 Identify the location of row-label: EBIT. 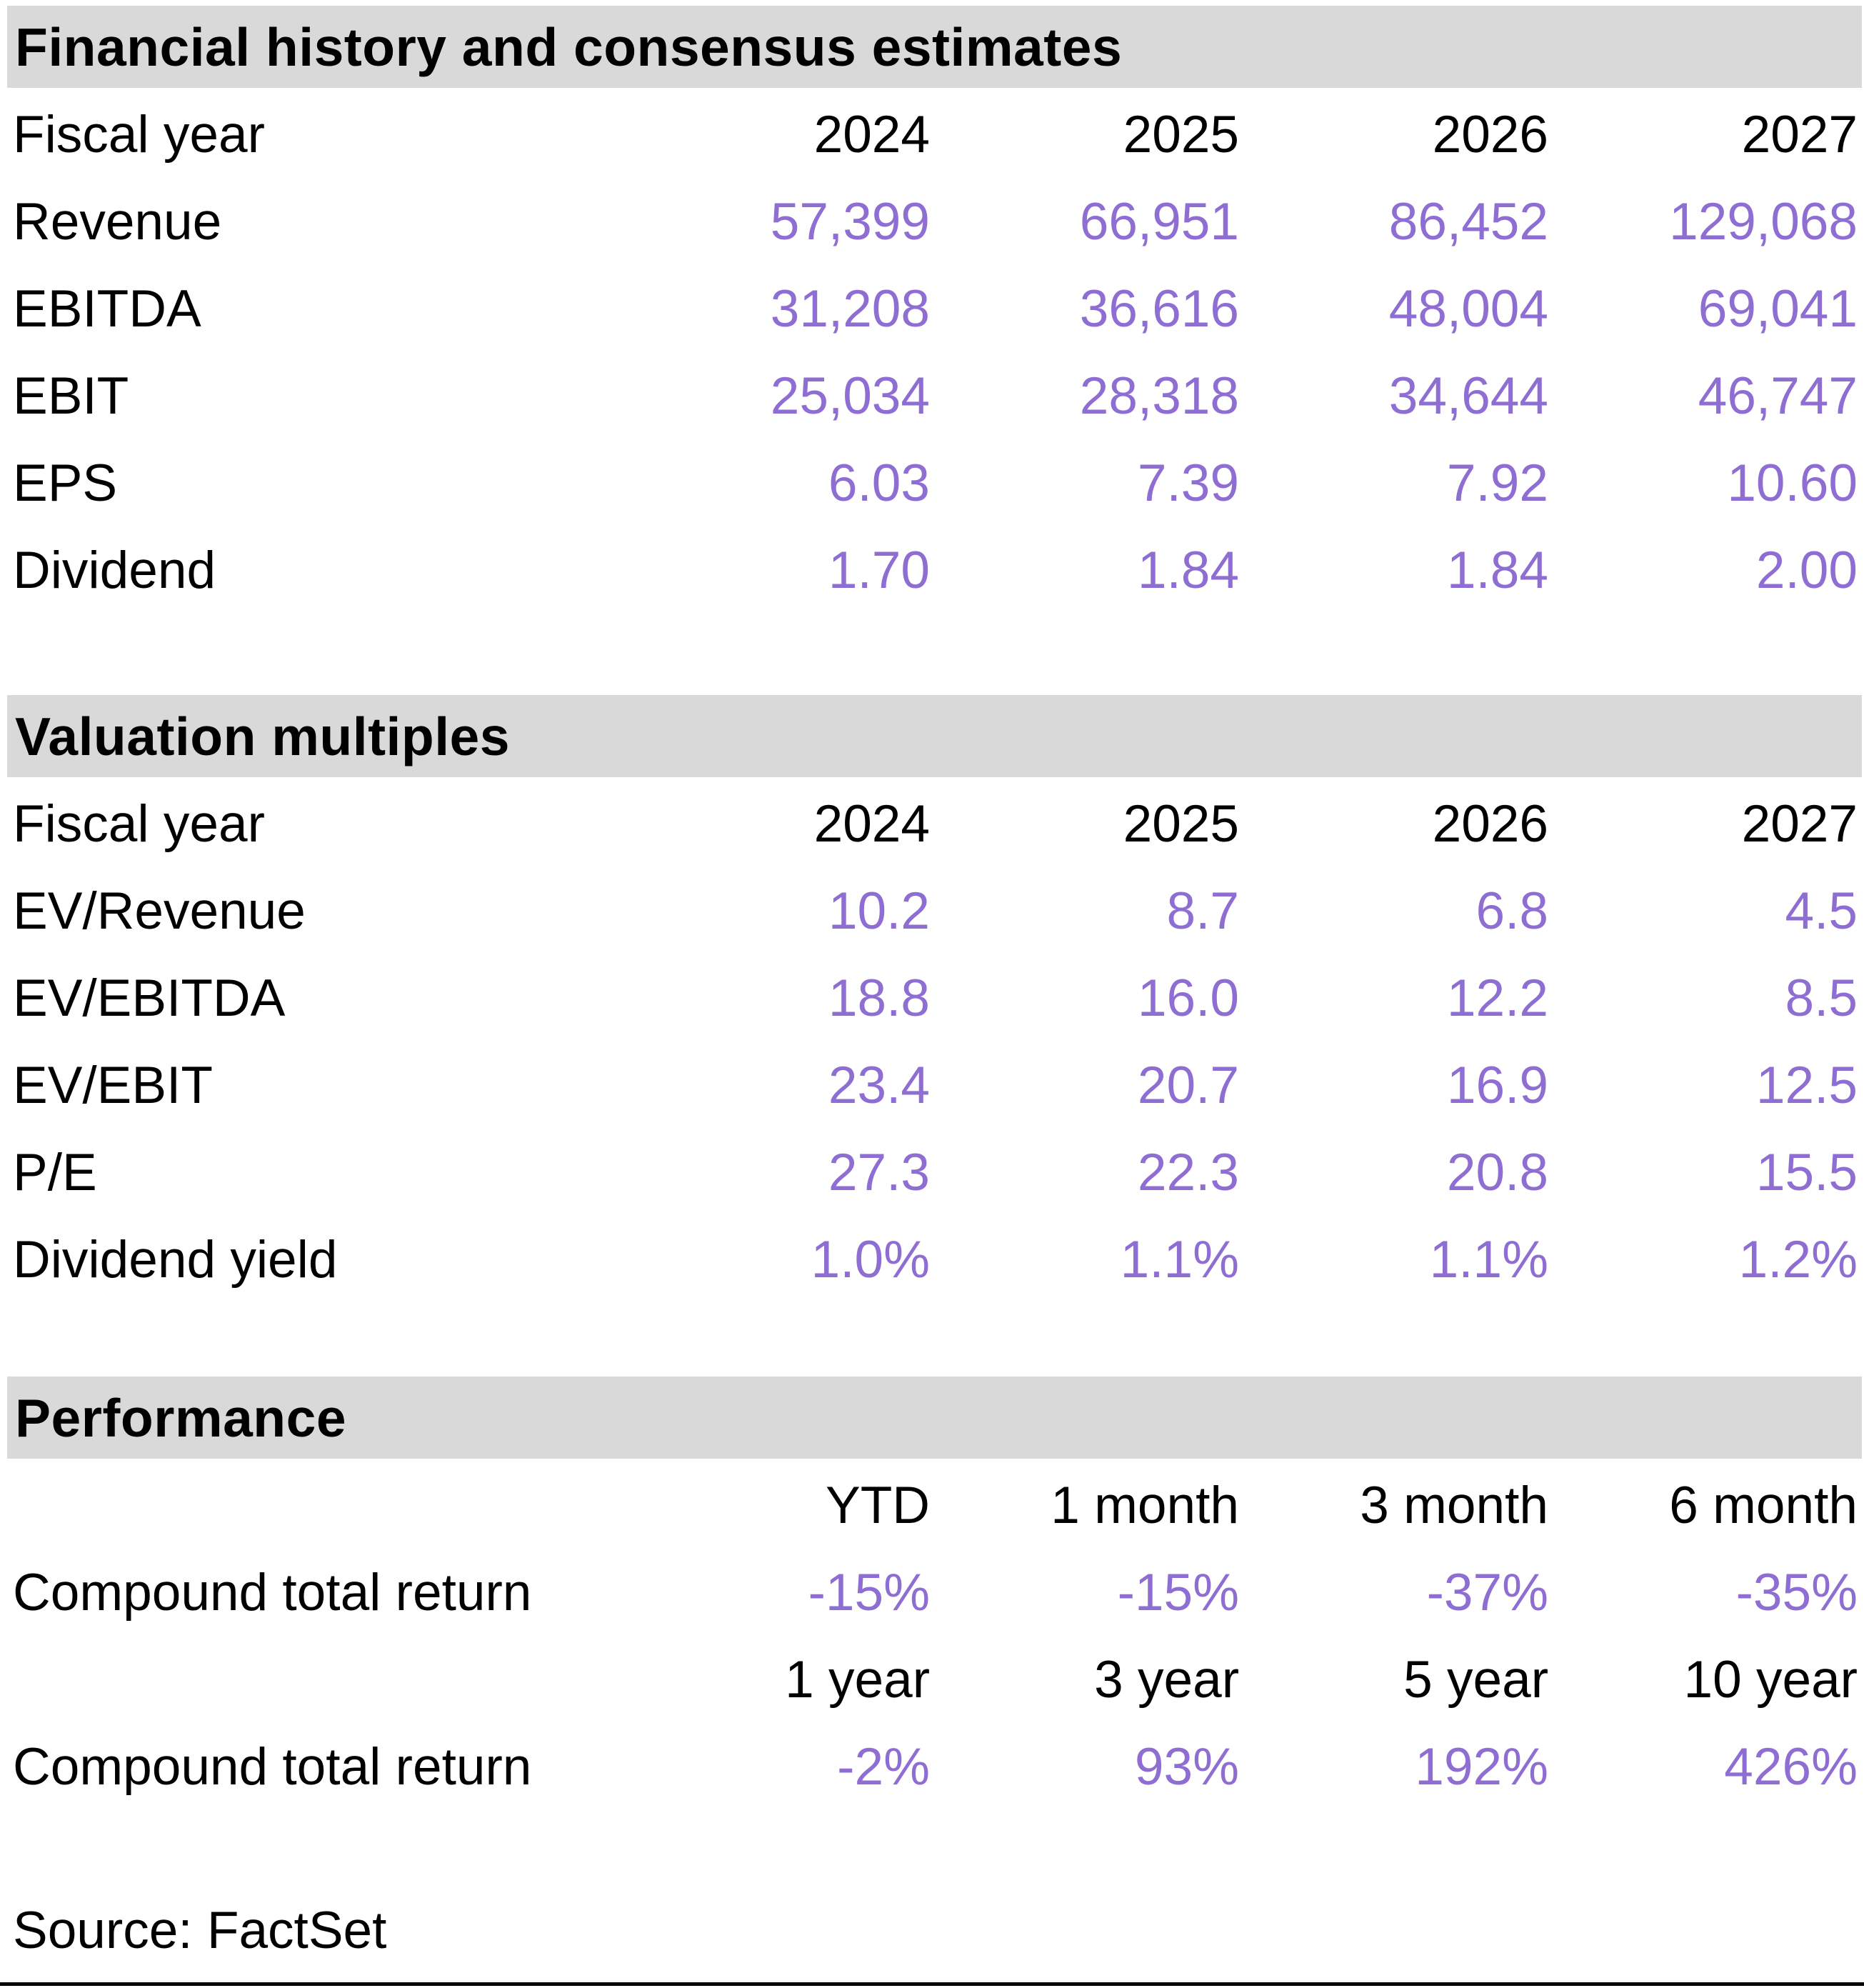
(71, 395).